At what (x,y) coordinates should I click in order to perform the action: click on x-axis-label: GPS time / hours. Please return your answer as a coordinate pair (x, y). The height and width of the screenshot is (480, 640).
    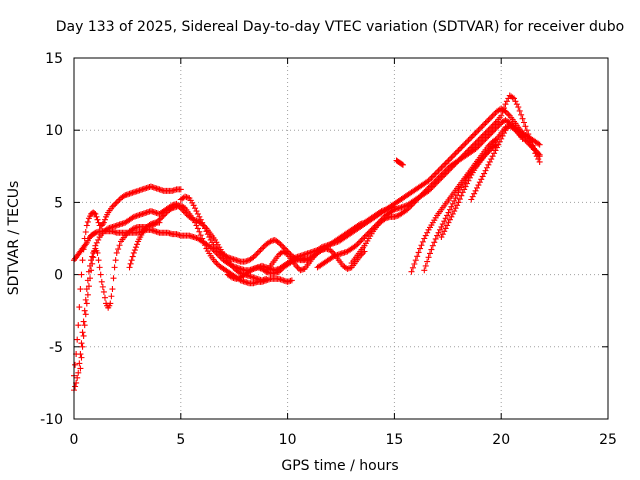
    Looking at the image, I should click on (339, 466).